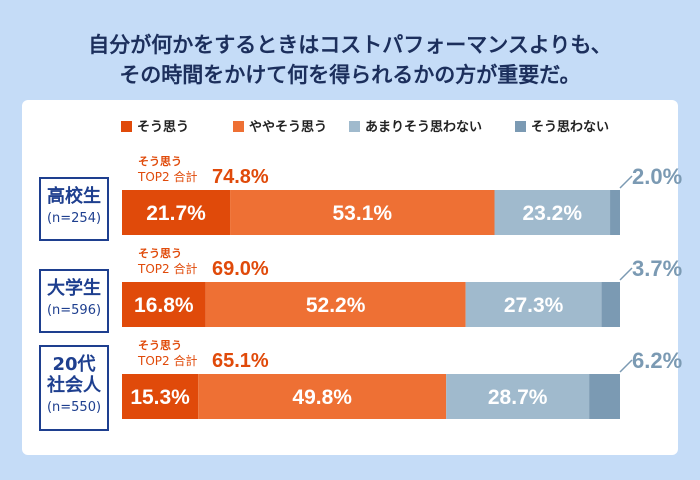 This screenshot has height=480, width=700. I want to click on data-label: 27.3%, so click(534, 305).